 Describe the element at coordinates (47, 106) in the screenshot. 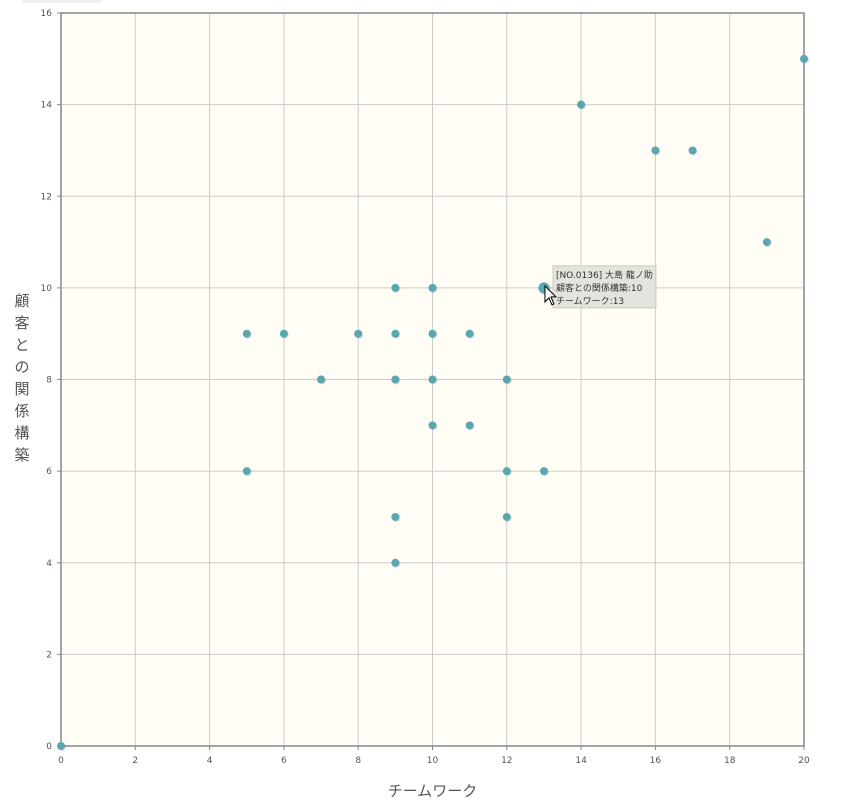

I see `y-tick-label: 14` at that location.